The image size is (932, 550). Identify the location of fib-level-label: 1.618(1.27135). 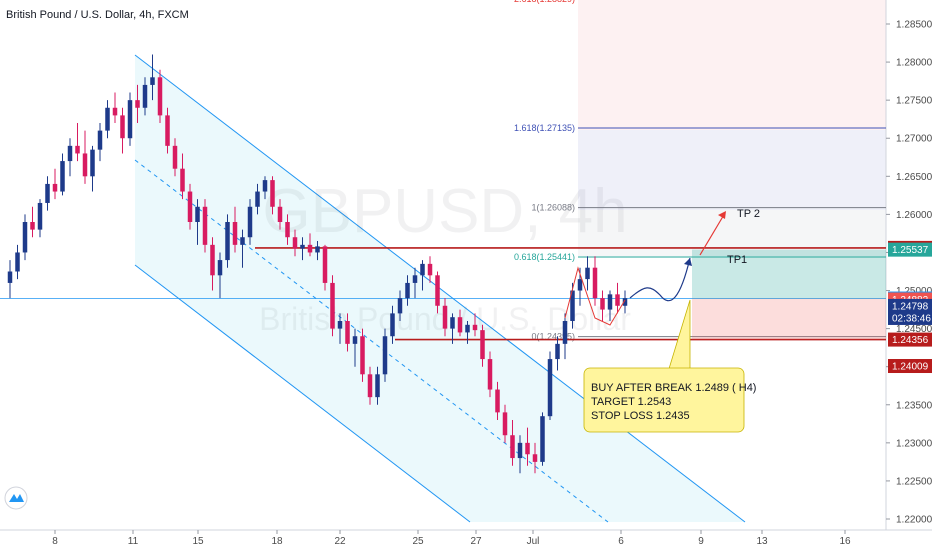
(544, 128).